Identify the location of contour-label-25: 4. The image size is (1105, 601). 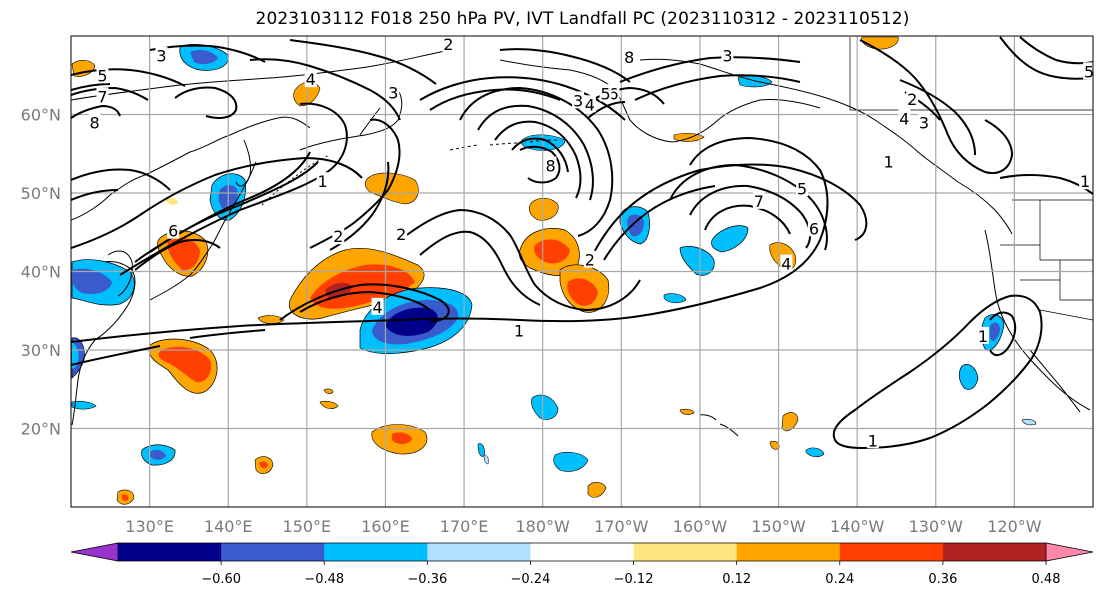
(904, 118).